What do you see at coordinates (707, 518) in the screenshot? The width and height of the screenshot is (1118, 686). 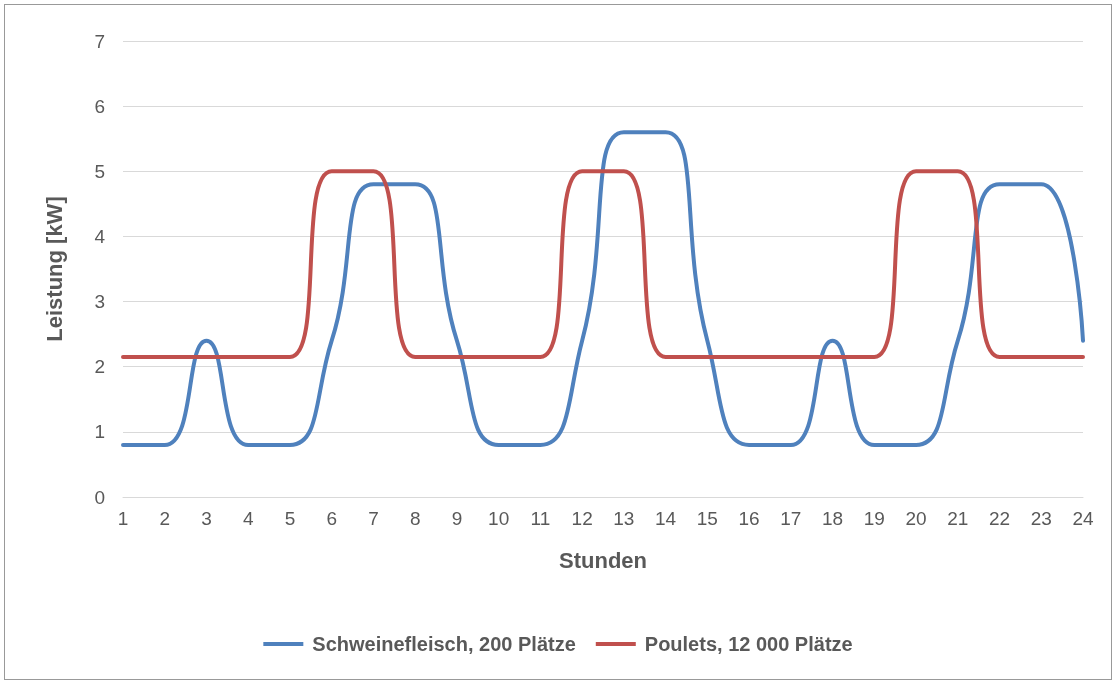 I see `x-tick-label: 15` at bounding box center [707, 518].